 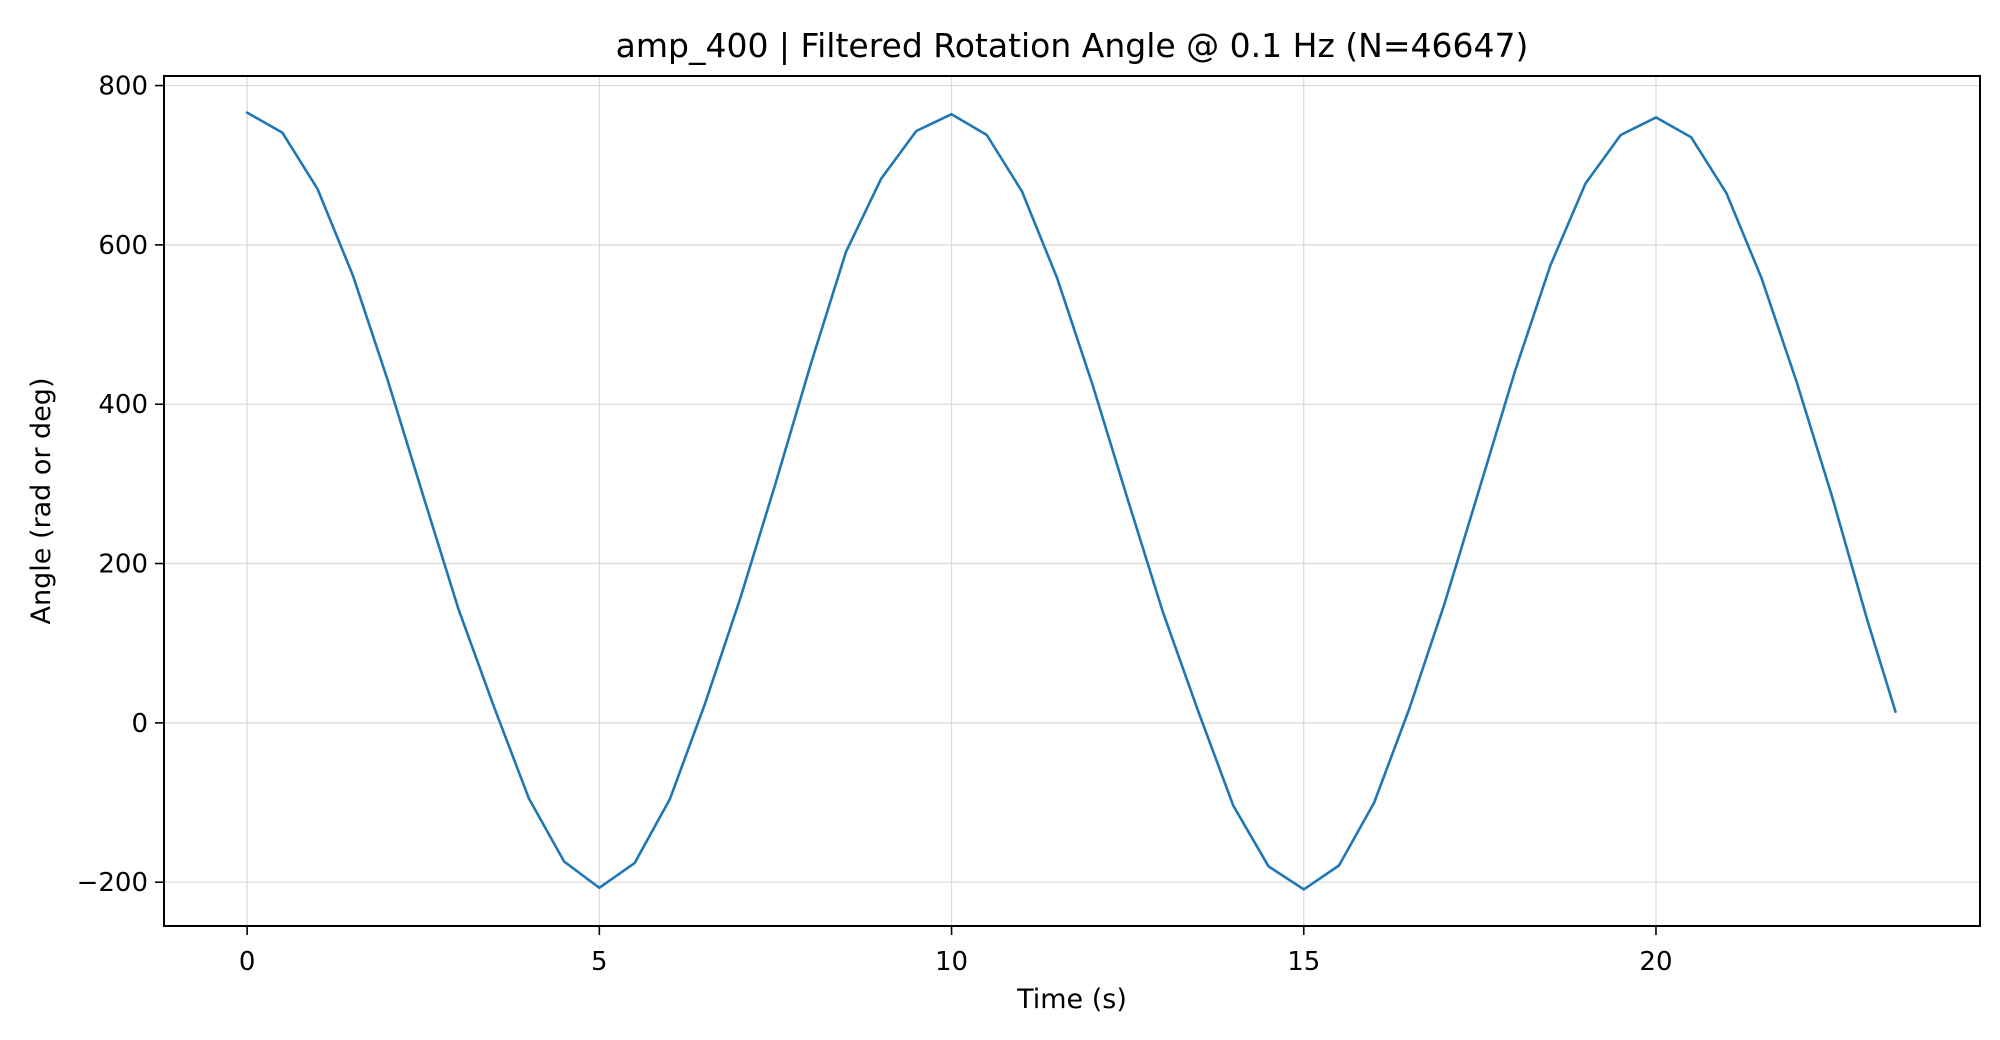 I want to click on x-axis-ticks: 0 5 10 15 20, so click(x=956, y=951).